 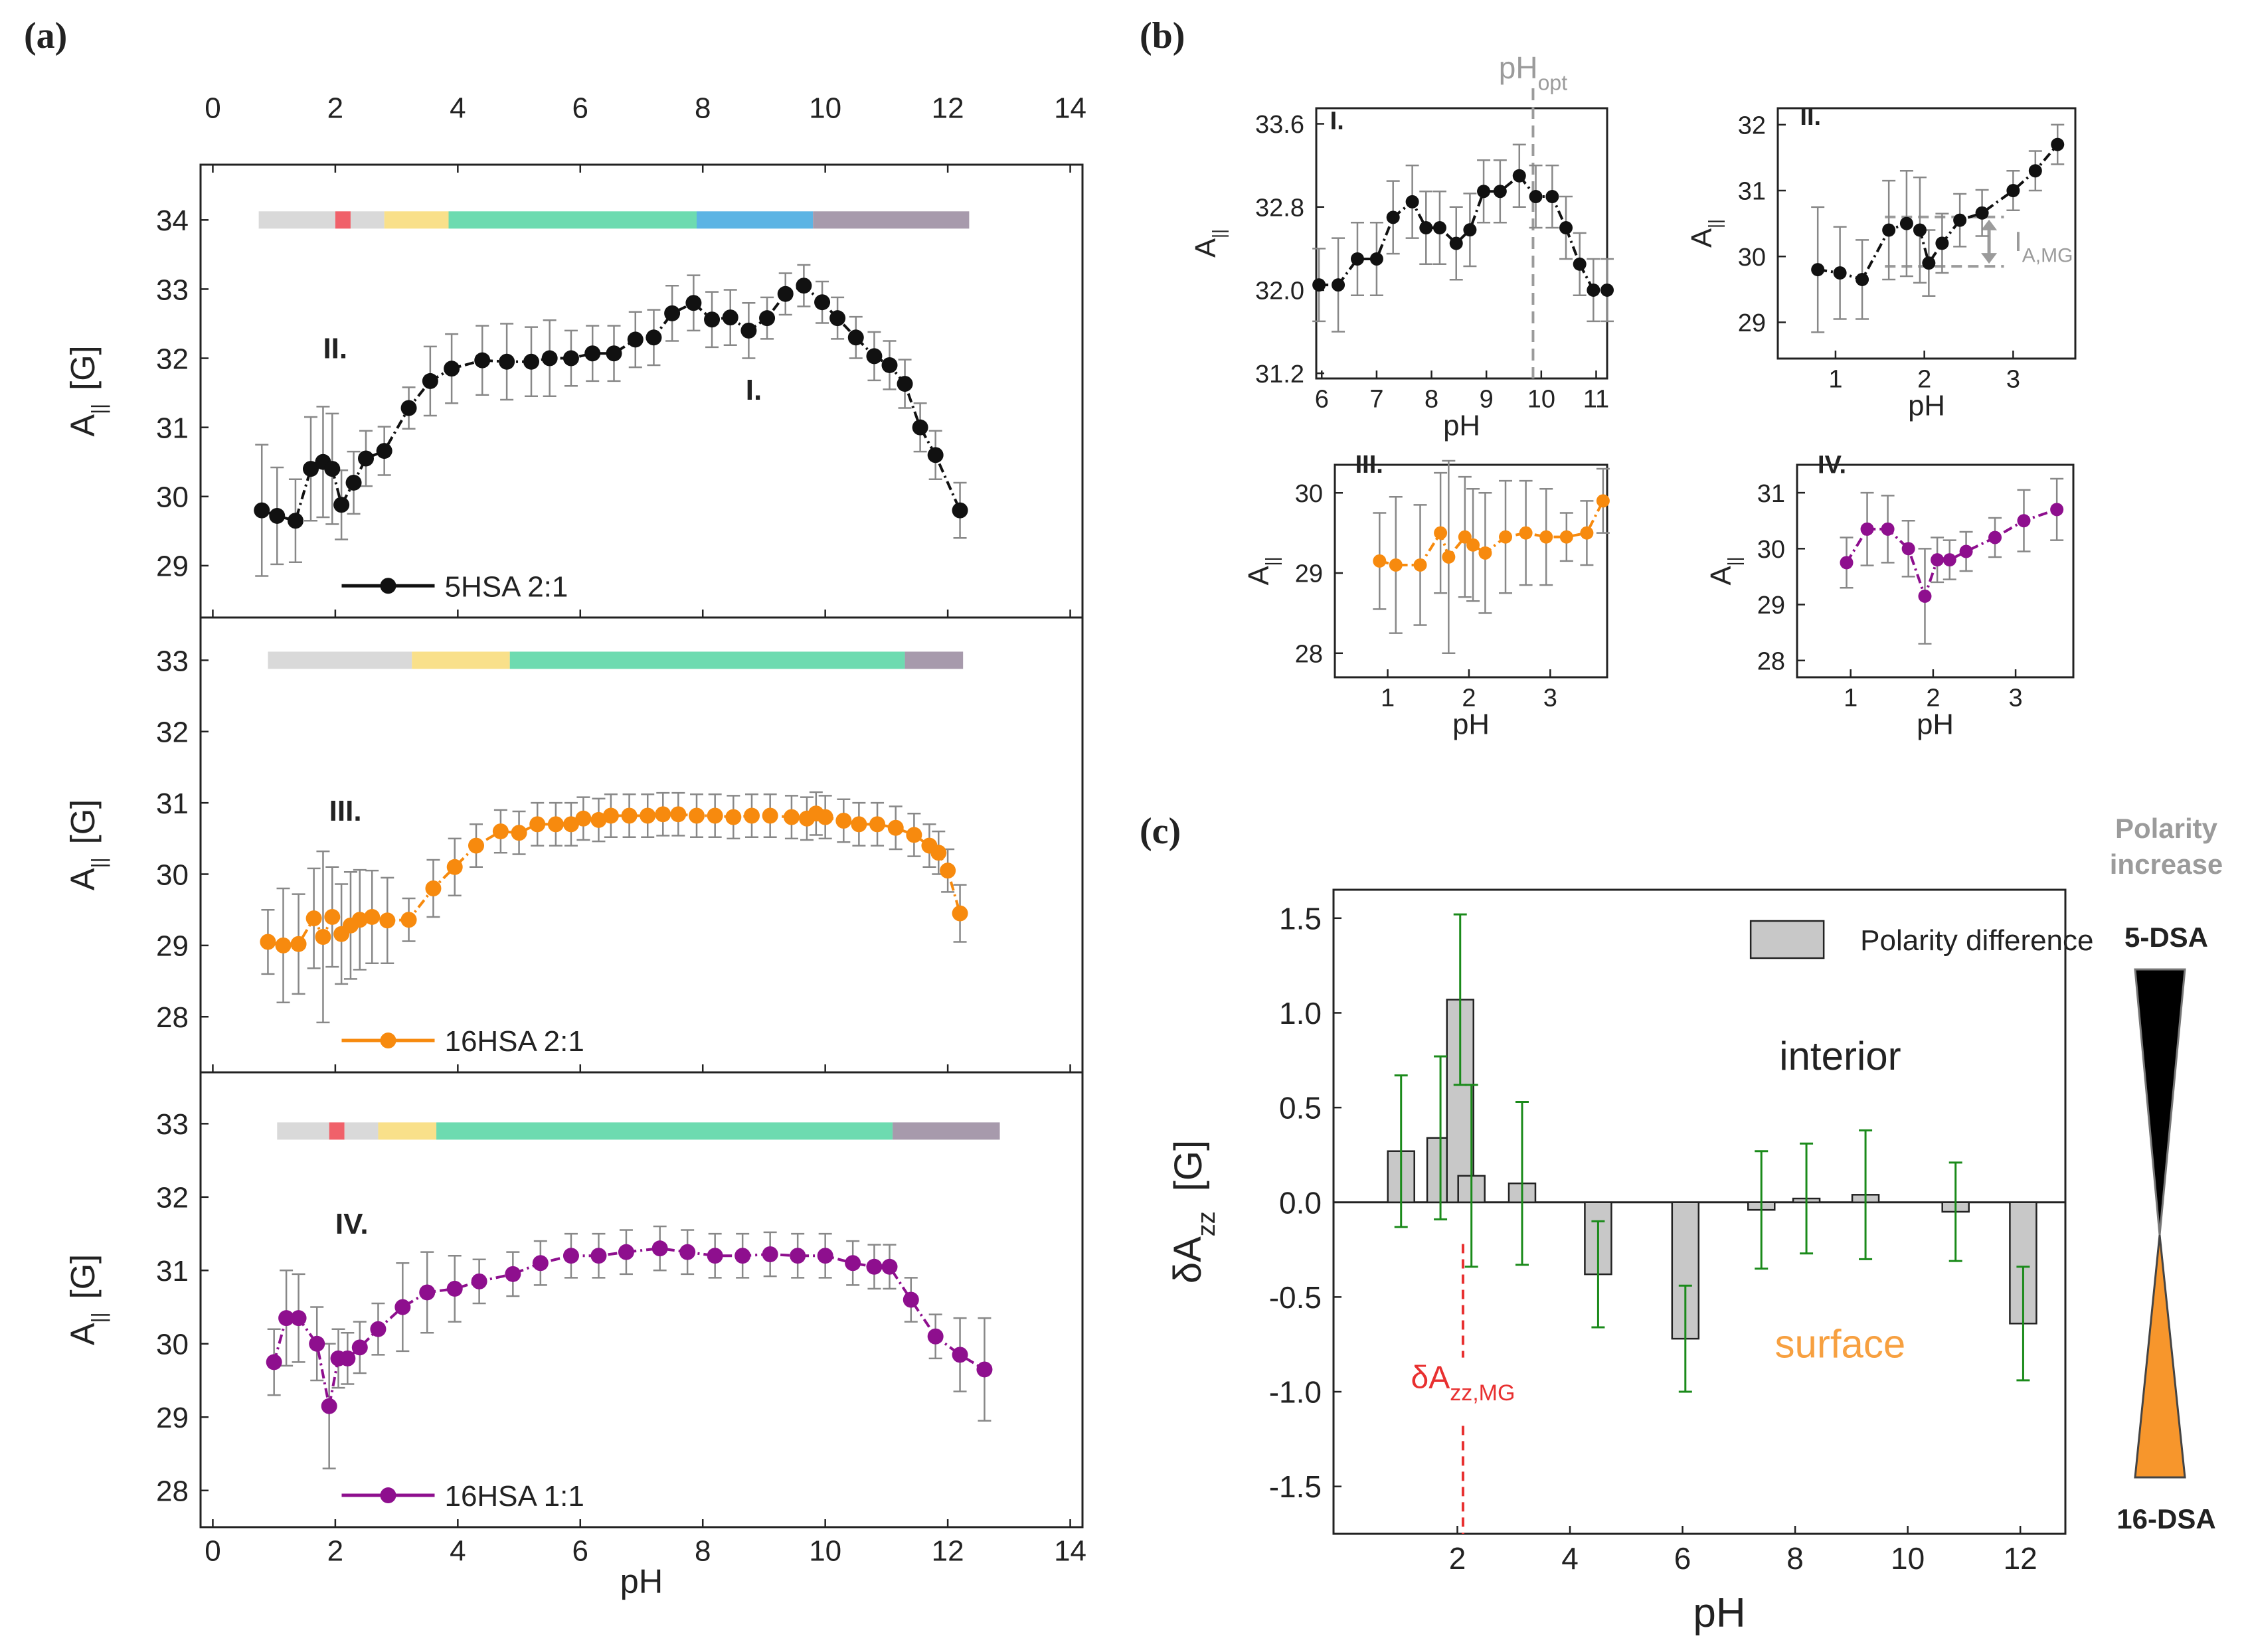 I want to click on y-axis-main: A, so click(x=83, y=1334).